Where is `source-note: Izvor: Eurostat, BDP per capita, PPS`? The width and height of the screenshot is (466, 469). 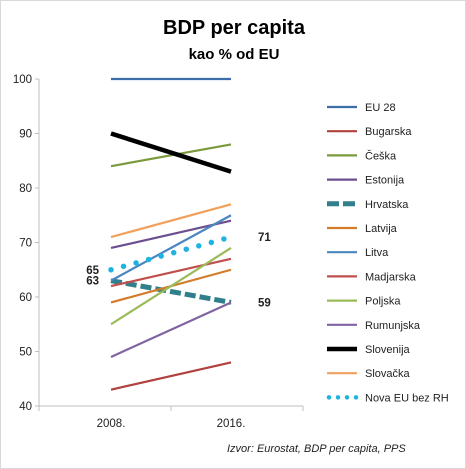
source-note: Izvor: Eurostat, BDP per capita, PPS is located at coordinates (316, 449).